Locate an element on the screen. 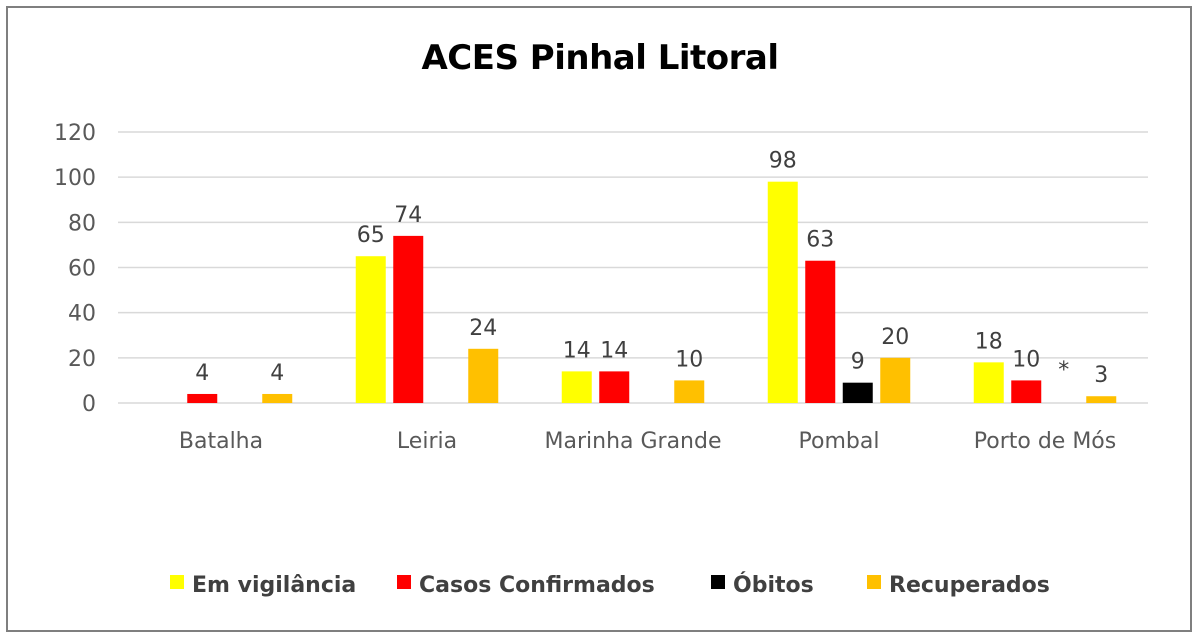 The width and height of the screenshot is (1200, 642). category-label: Leiria is located at coordinates (427, 441).